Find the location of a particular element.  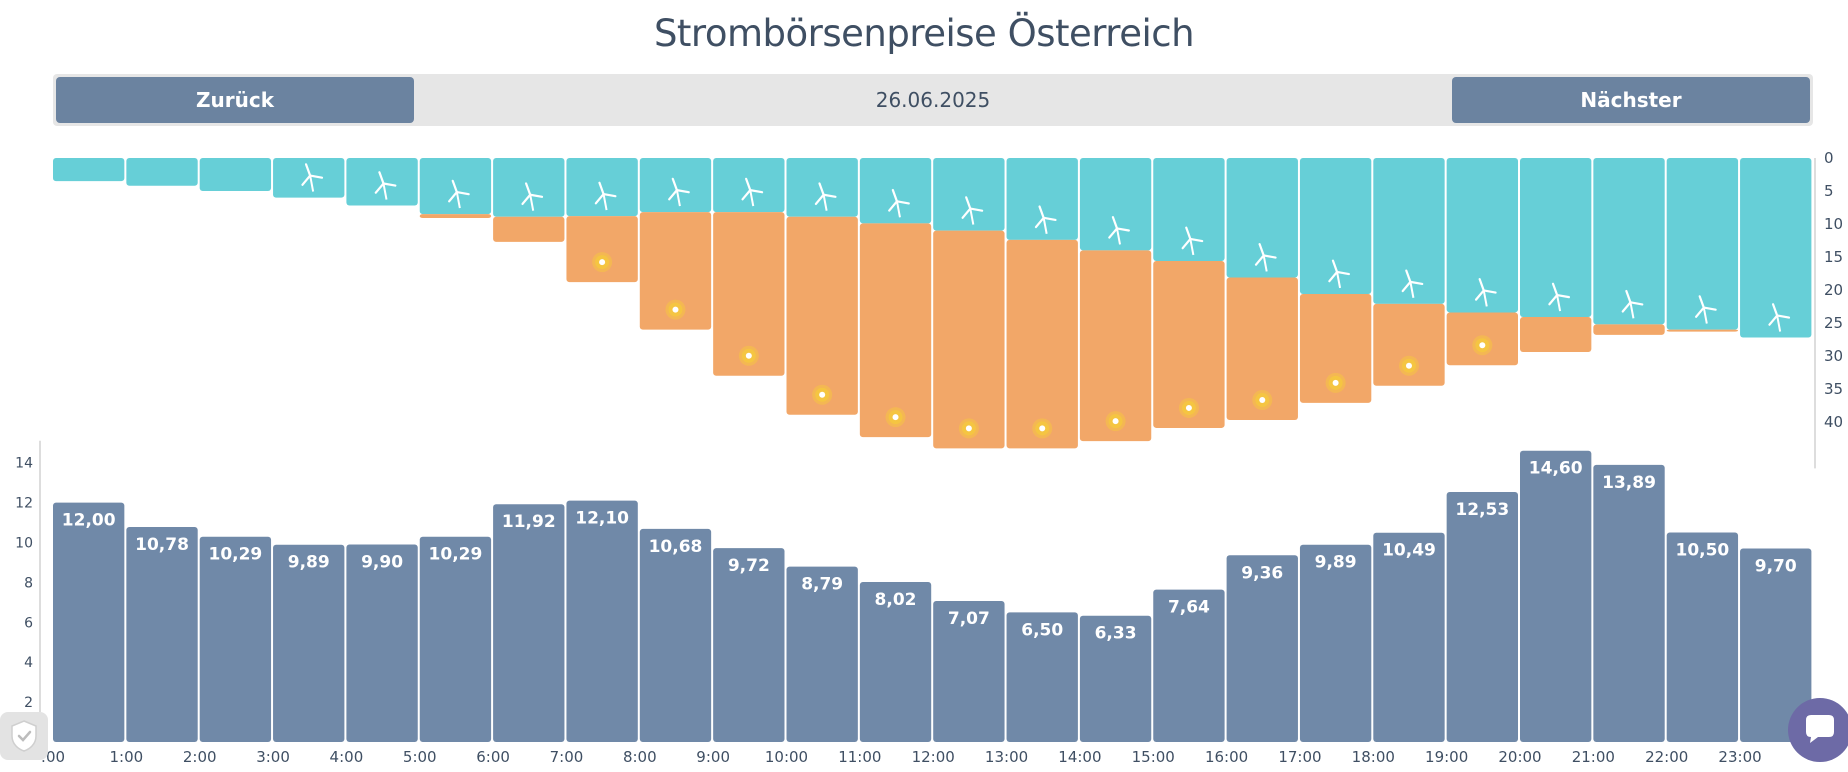

price-y-tick-label: 14 is located at coordinates (24, 464).